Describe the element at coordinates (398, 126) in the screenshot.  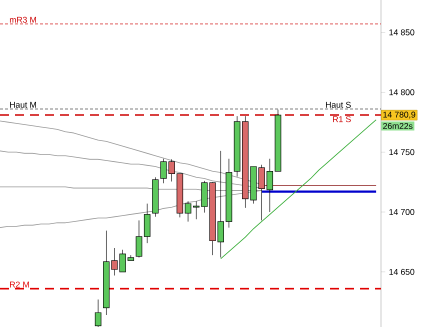
I see `text: 26m22s` at that location.